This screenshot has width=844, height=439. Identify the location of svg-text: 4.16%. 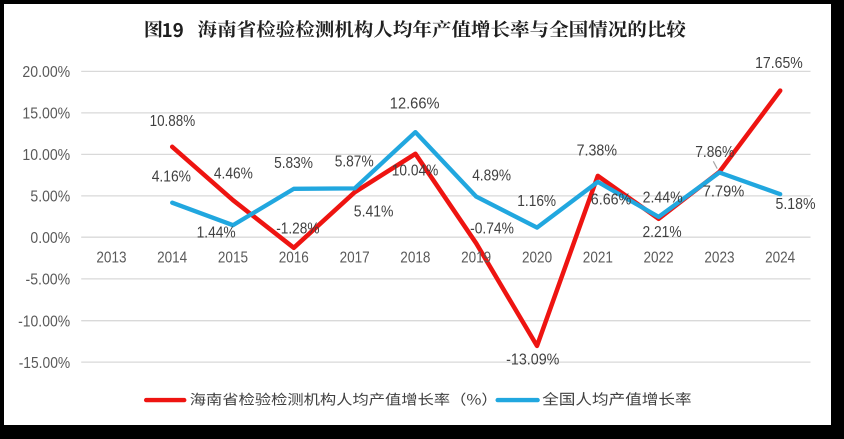
(171, 177).